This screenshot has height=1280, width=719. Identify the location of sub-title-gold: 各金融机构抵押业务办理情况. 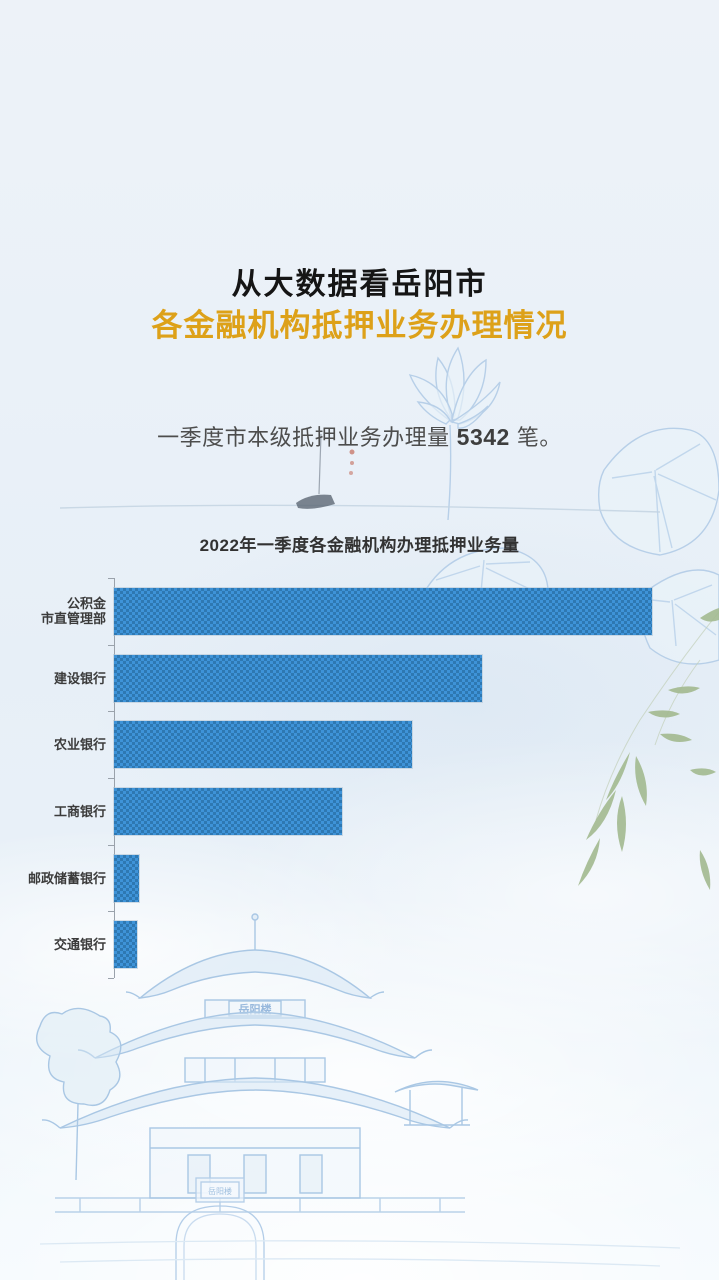
(359, 325).